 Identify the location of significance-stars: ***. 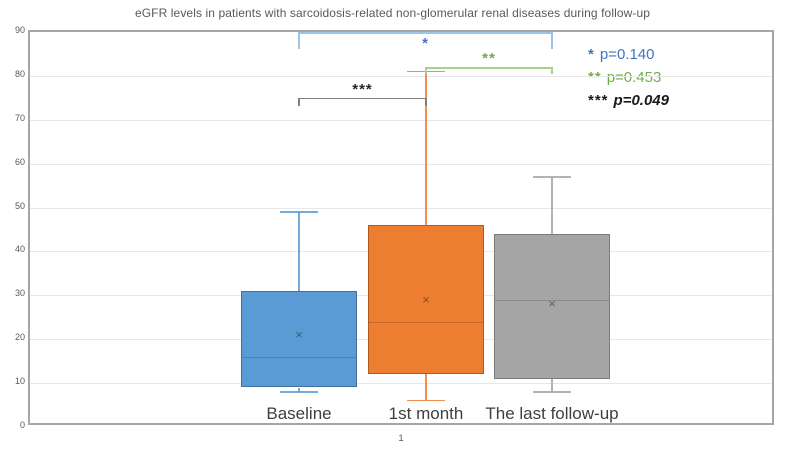
(362, 89).